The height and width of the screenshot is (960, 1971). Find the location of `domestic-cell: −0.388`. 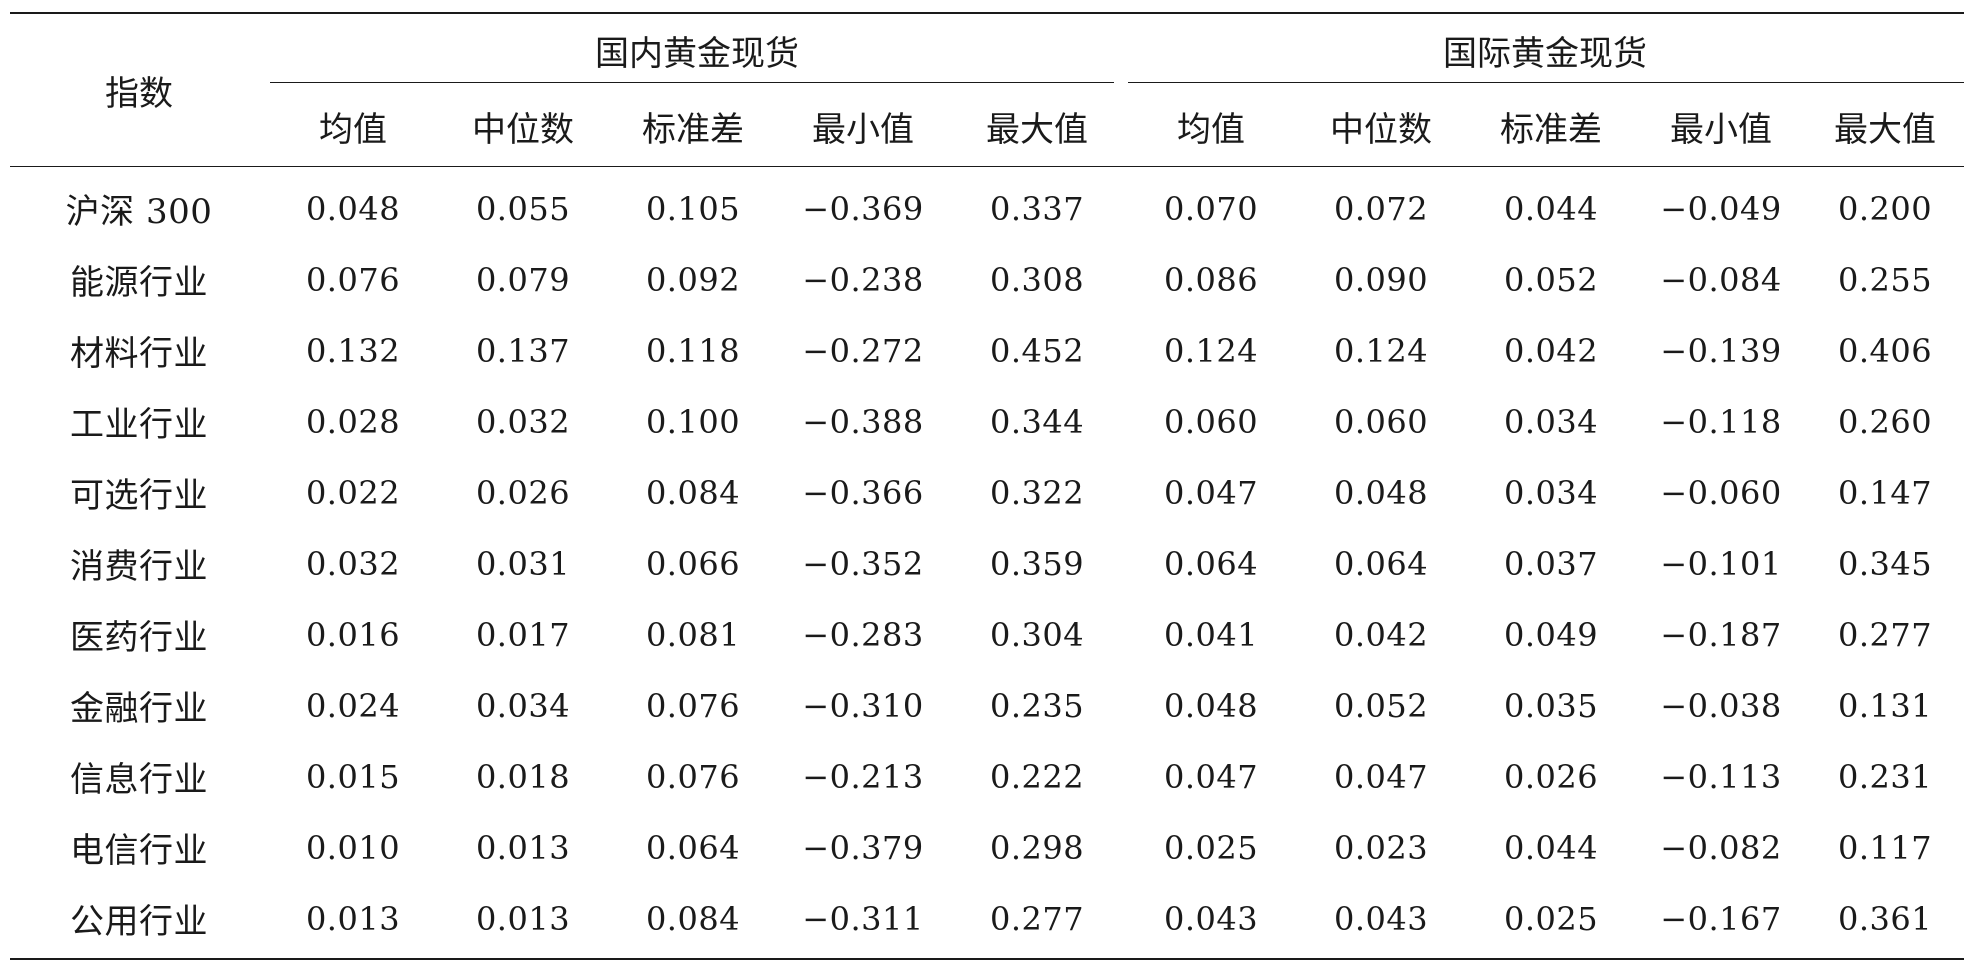

domestic-cell: −0.388 is located at coordinates (863, 421).